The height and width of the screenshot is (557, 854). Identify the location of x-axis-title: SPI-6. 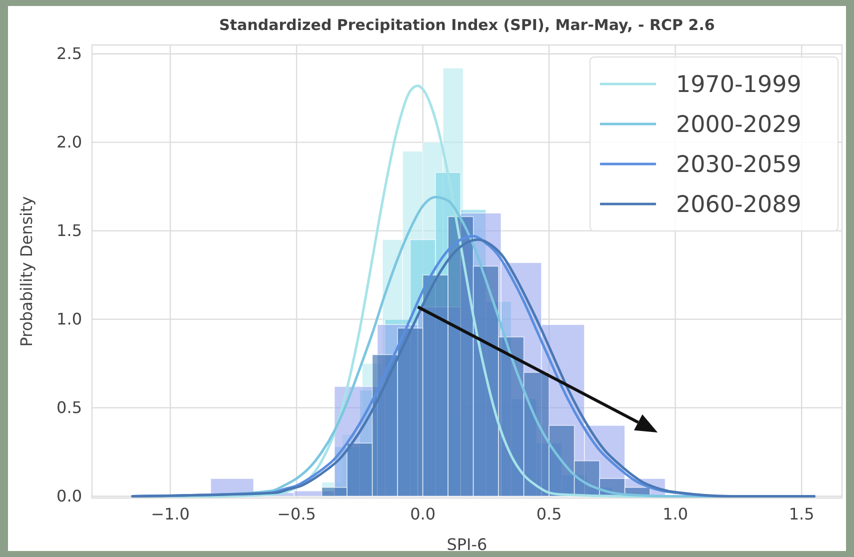
(467, 544).